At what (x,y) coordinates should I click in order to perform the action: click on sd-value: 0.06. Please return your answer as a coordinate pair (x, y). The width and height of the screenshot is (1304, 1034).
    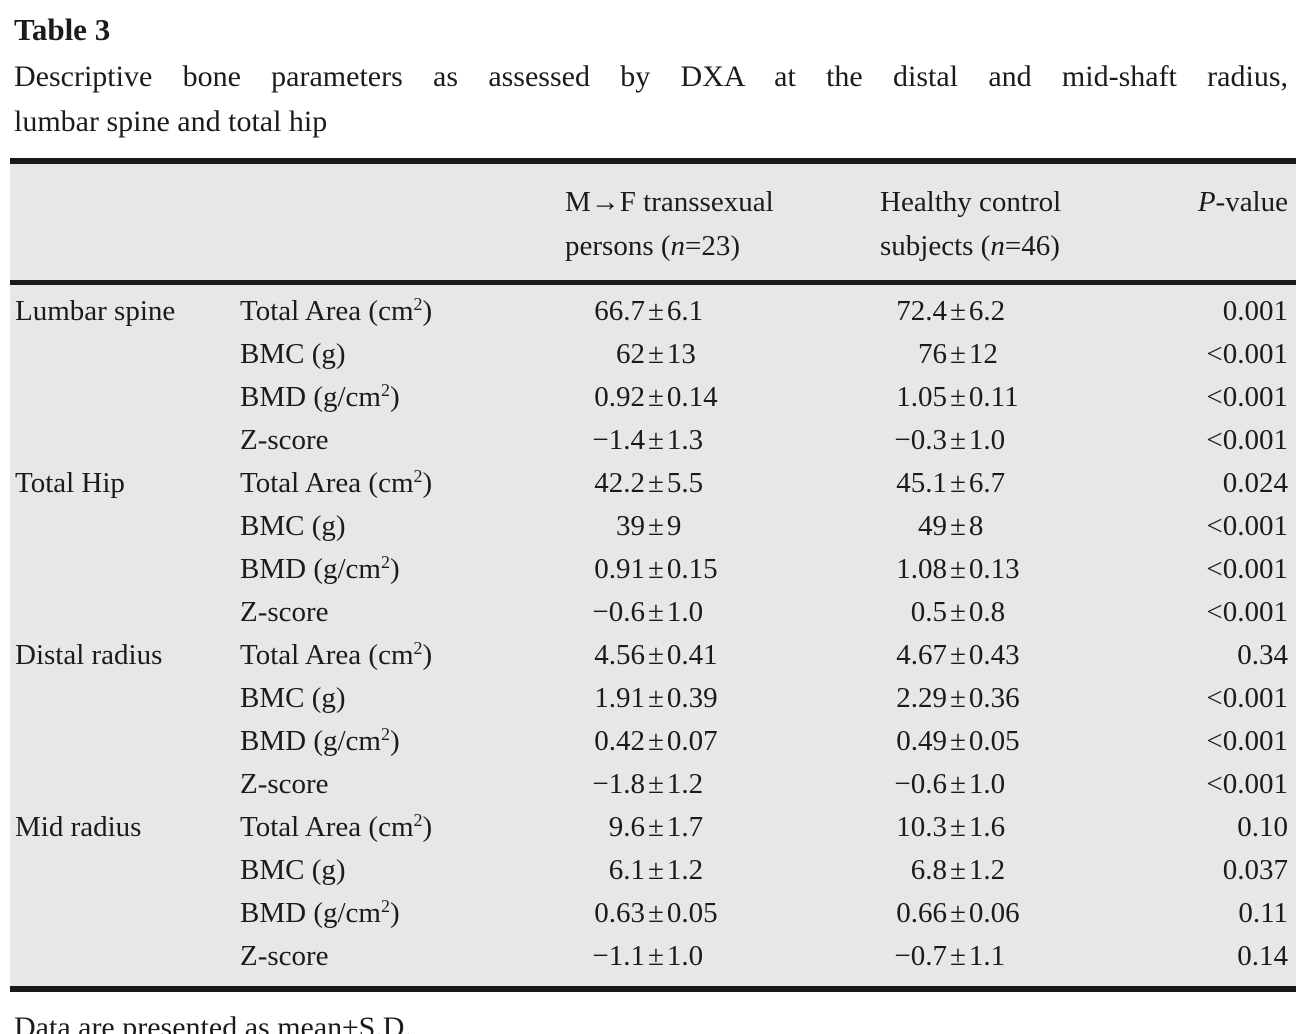
    Looking at the image, I should click on (994, 913).